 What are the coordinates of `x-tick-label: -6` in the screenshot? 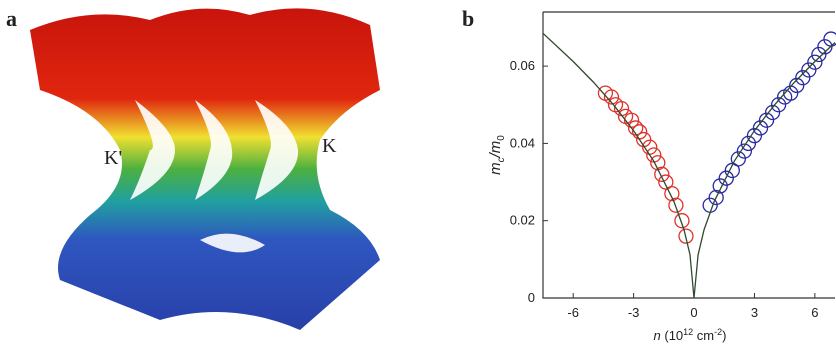 It's located at (573, 312).